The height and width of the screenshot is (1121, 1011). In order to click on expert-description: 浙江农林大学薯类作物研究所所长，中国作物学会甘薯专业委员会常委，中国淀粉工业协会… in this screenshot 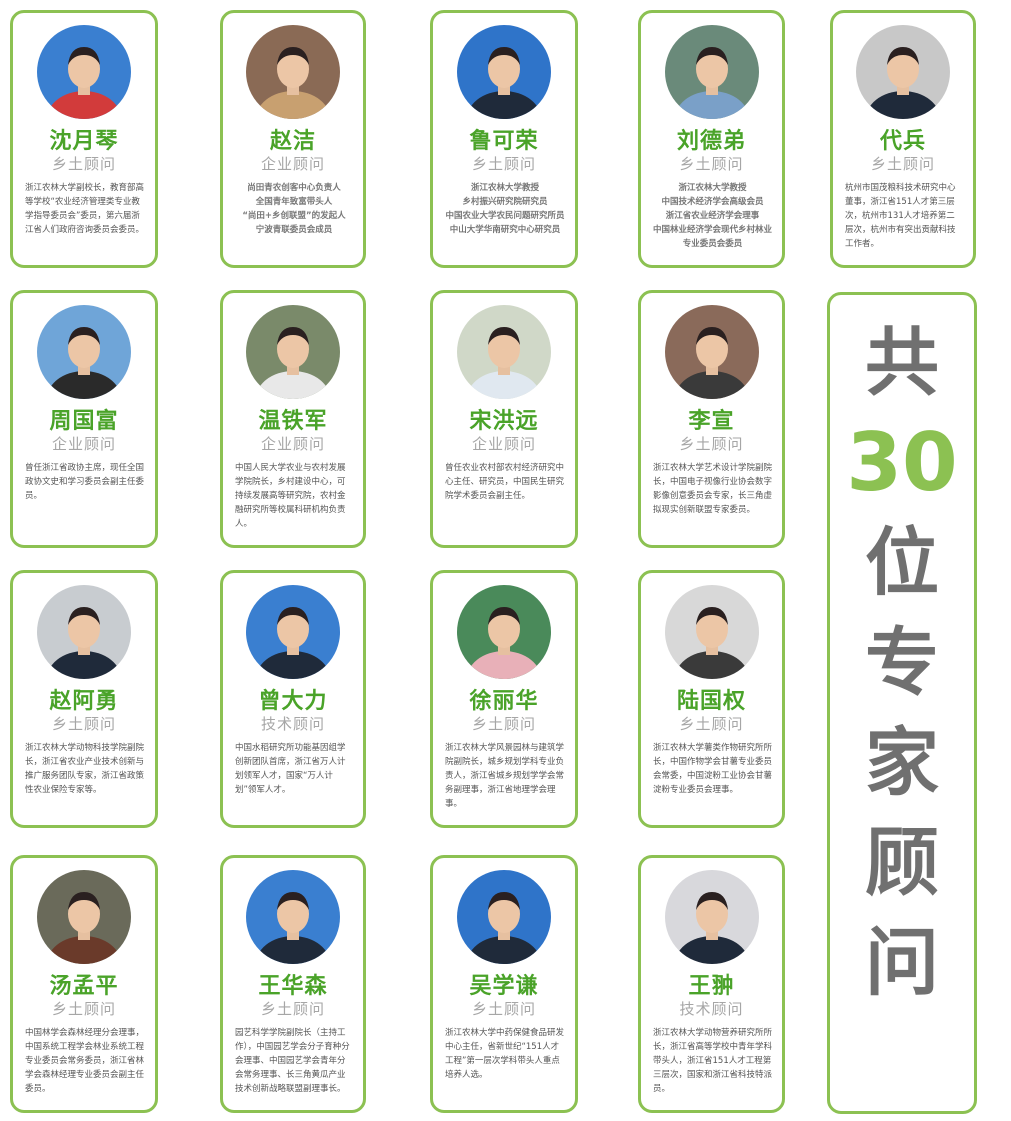, I will do `click(713, 769)`.